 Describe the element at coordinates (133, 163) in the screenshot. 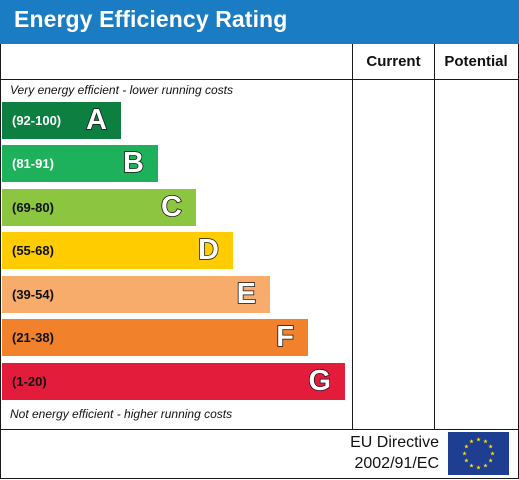

I see `band-letter: B` at that location.